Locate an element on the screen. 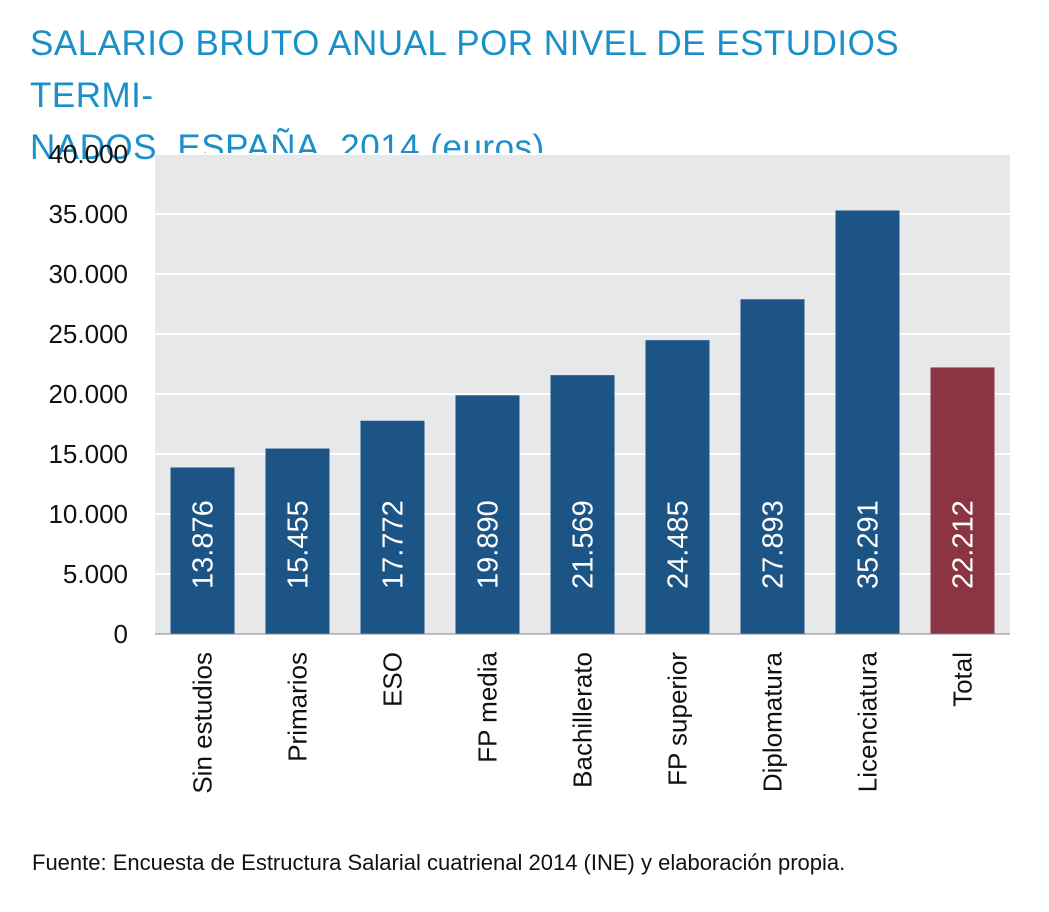 Image resolution: width=1049 pixels, height=912 pixels. x-tick-label: Total is located at coordinates (963, 679).